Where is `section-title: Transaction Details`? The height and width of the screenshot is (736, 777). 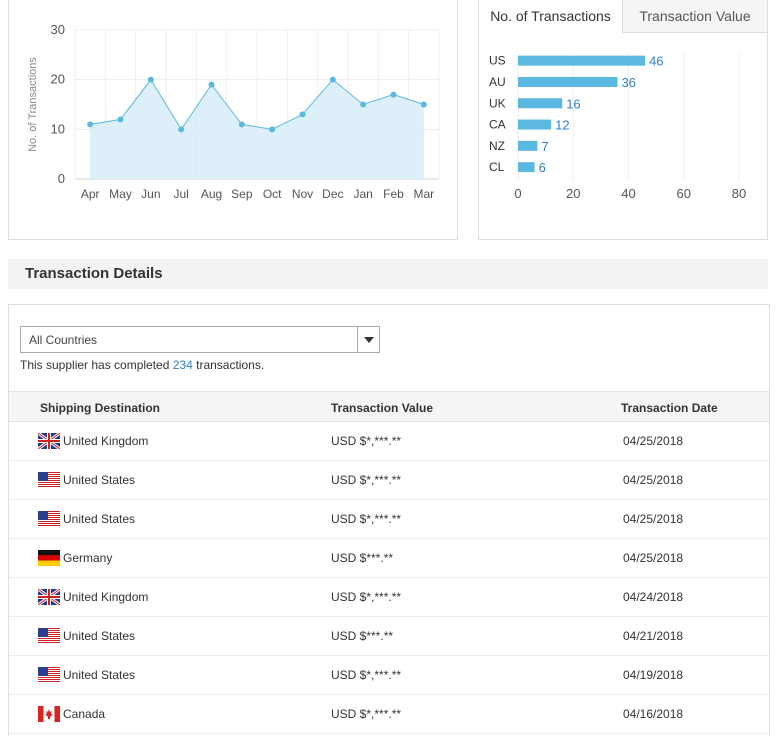 section-title: Transaction Details is located at coordinates (94, 273).